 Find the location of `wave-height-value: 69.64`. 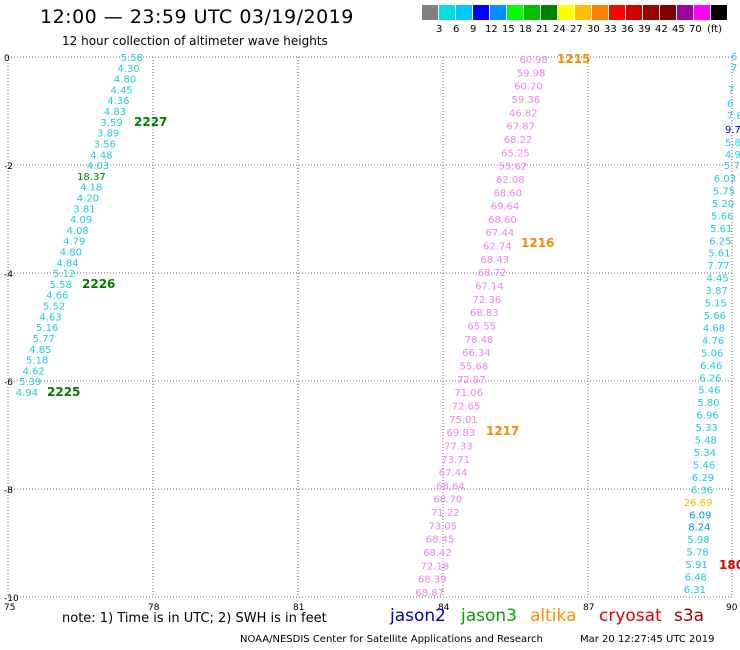

wave-height-value: 69.64 is located at coordinates (505, 207).